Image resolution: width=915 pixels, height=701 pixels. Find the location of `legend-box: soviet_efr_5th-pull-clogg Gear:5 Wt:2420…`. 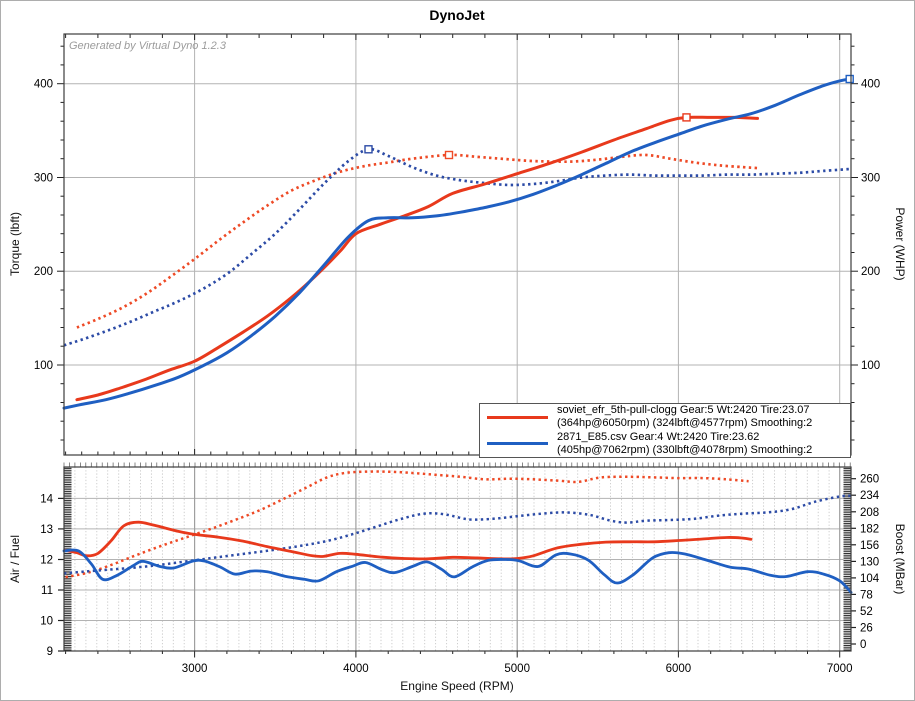

legend-box: soviet_efr_5th-pull-clogg Gear:5 Wt:2420… is located at coordinates (665, 430).